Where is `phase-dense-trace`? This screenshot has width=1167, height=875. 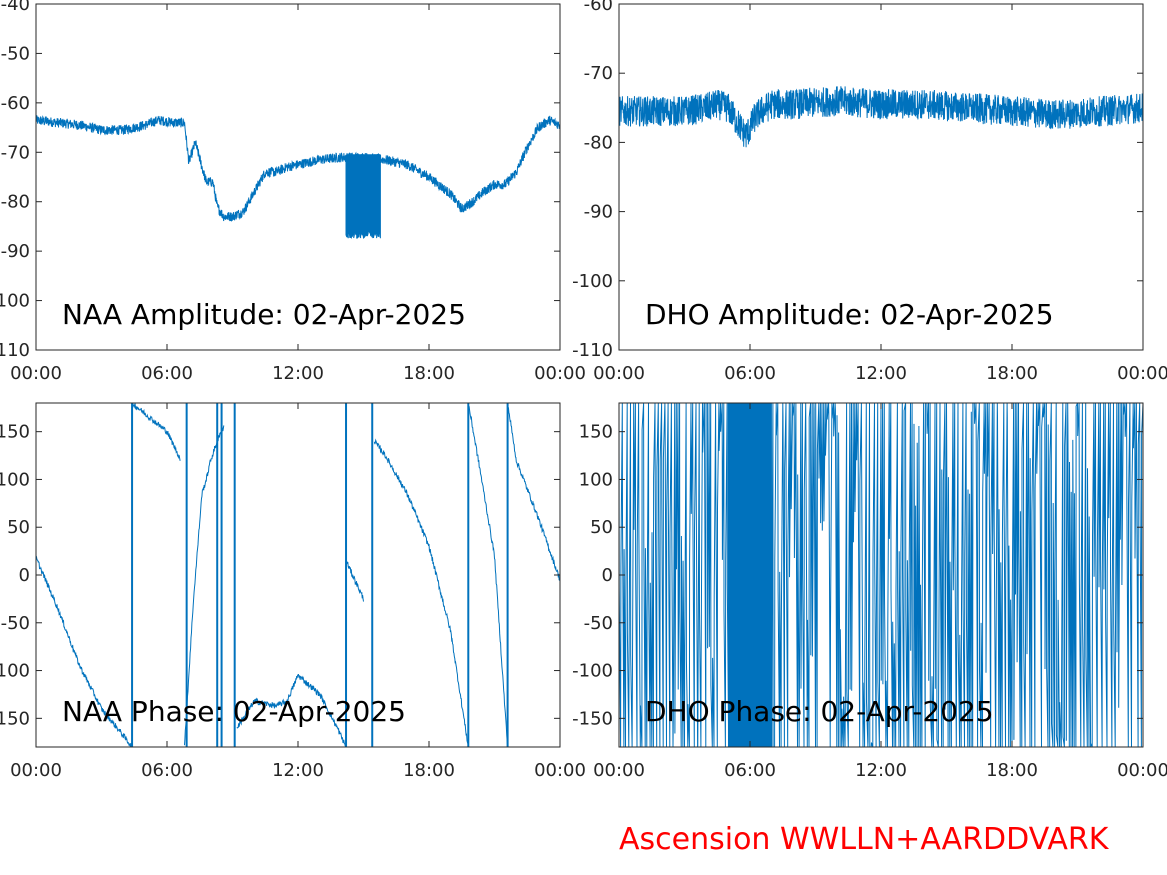
phase-dense-trace is located at coordinates (750, 575).